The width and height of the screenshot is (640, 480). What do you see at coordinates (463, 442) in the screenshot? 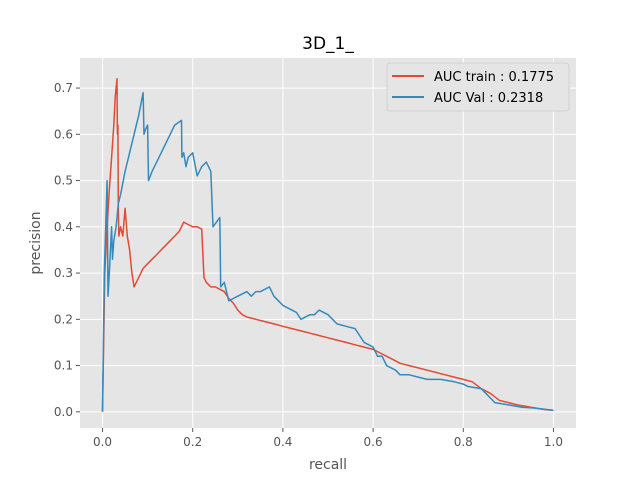
I see `x-tick-label: 0.8` at bounding box center [463, 442].